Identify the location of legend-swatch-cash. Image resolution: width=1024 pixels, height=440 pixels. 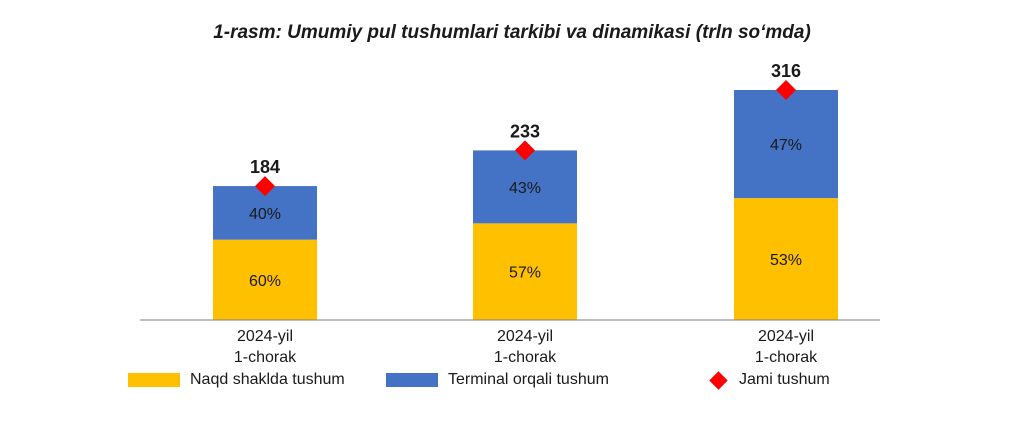
(154, 380).